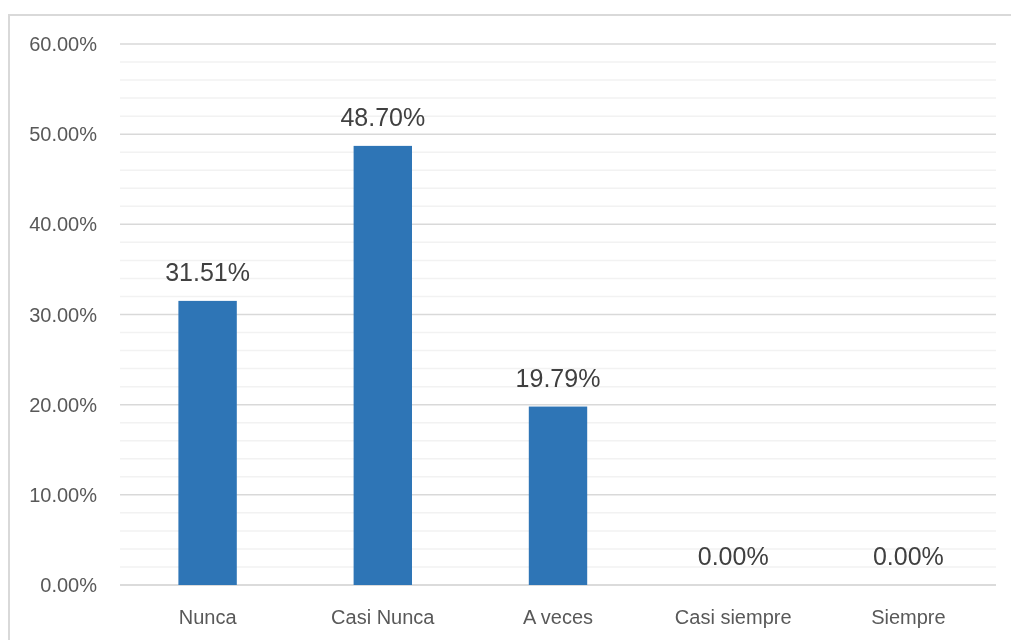 The height and width of the screenshot is (640, 1011). Describe the element at coordinates (383, 617) in the screenshot. I see `x-tick-label: Casi Nunca` at that location.